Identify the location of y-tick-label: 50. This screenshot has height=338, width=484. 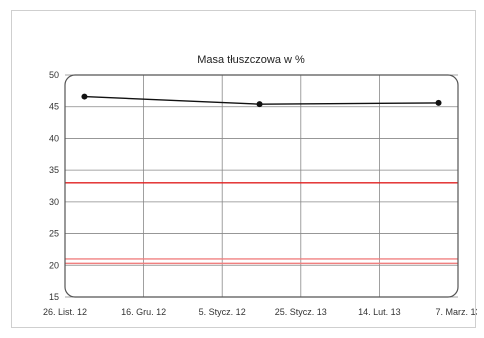
(54, 75).